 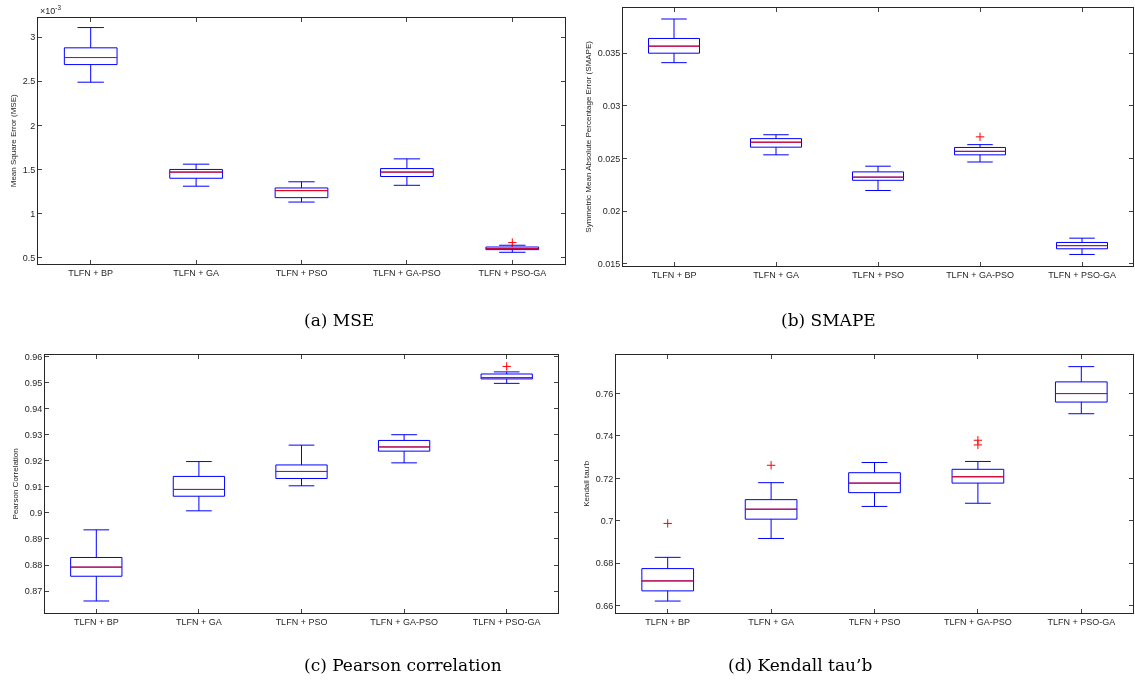 What do you see at coordinates (33, 460) in the screenshot?
I see `y-tick-label: 0.92` at bounding box center [33, 460].